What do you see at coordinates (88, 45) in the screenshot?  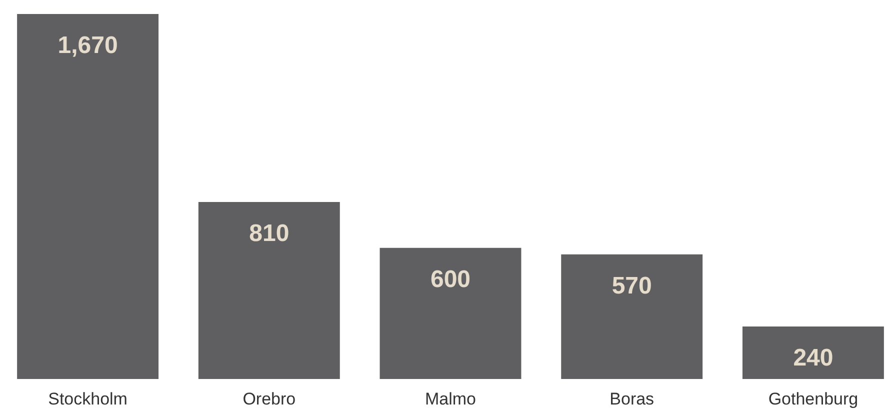 I see `data-label: 1,670` at bounding box center [88, 45].